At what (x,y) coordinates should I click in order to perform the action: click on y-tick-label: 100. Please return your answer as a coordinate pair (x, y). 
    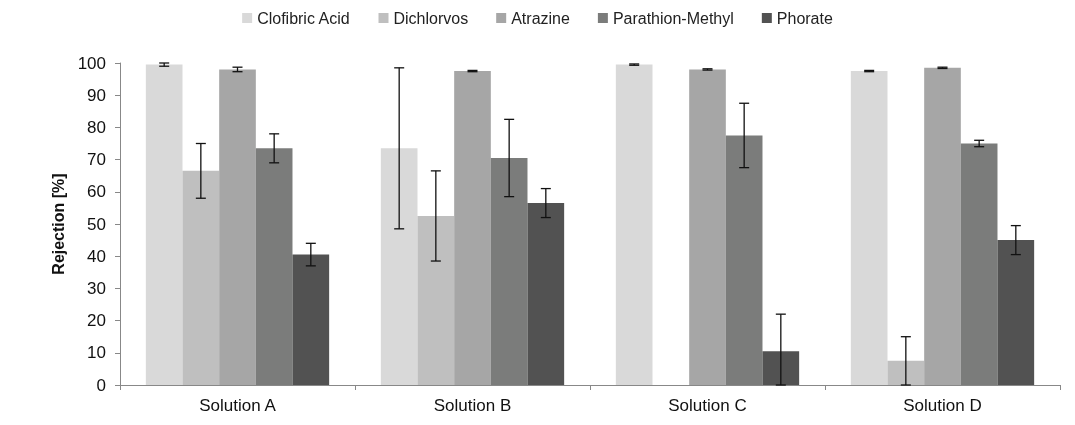
    Looking at the image, I should click on (91, 63).